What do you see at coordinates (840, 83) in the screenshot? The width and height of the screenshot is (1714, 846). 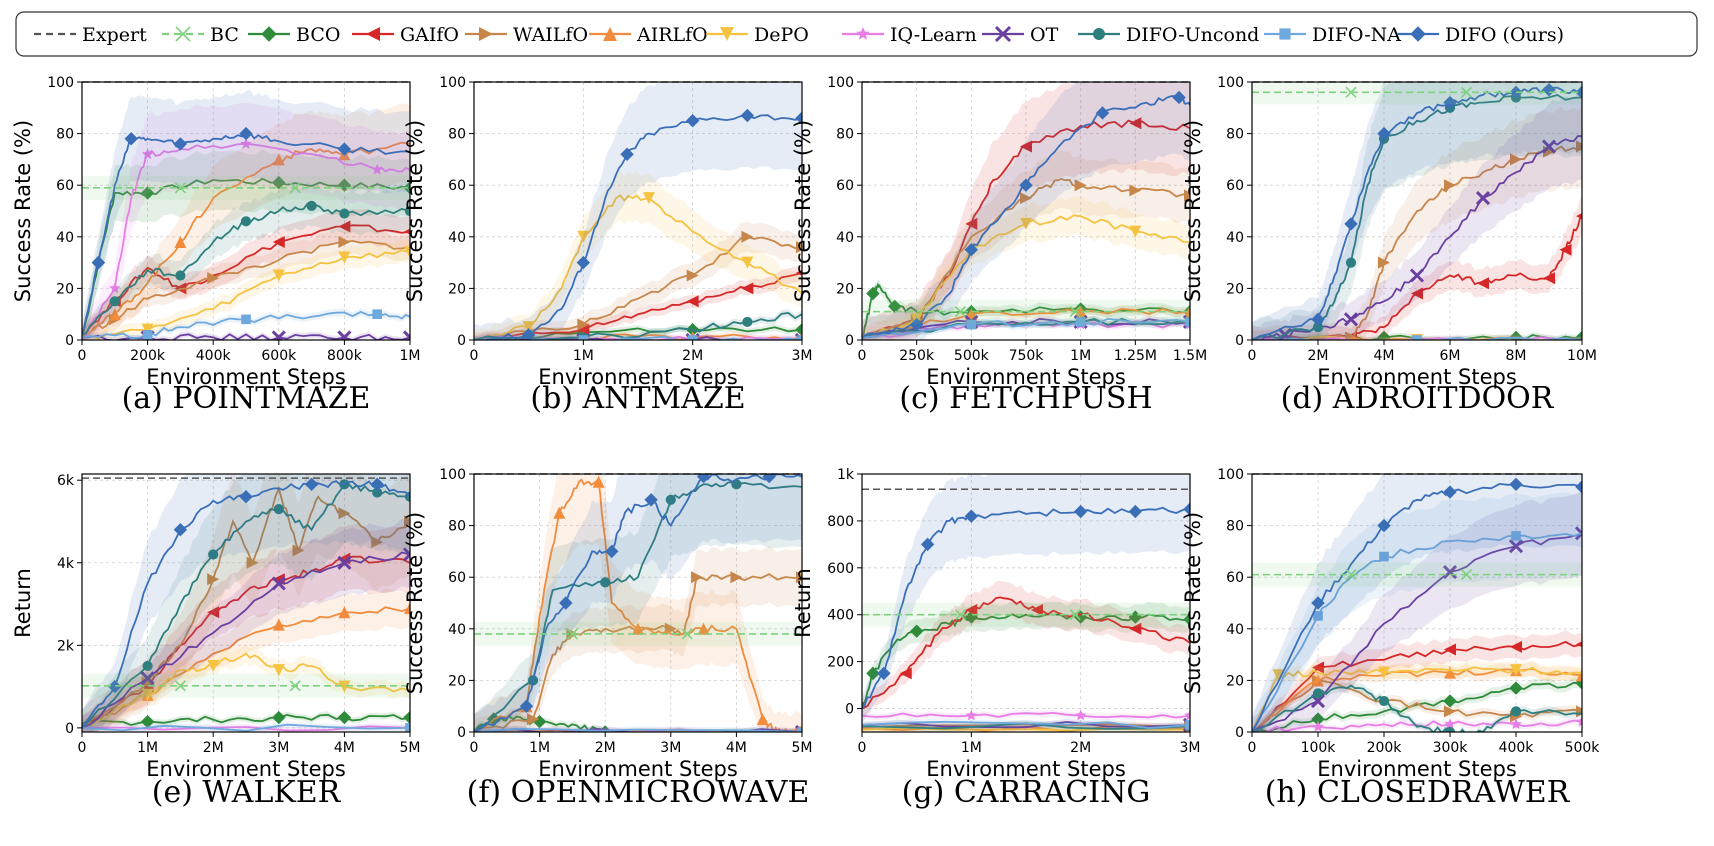 I see `y-tick-label: 100` at bounding box center [840, 83].